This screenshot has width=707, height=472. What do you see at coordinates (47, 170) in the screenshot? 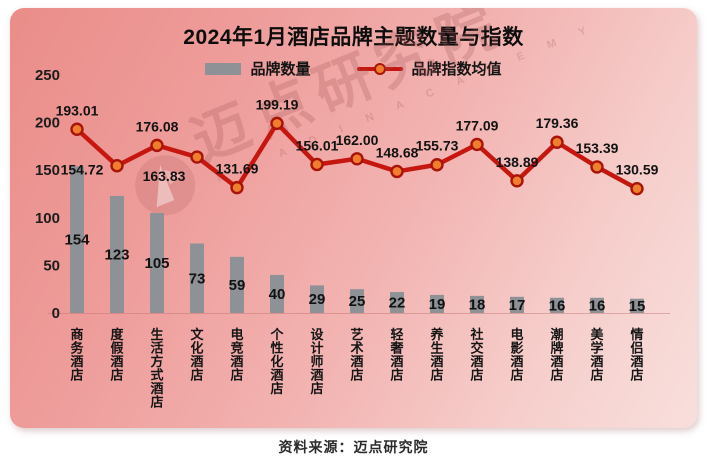
I see `svg-text: 150` at bounding box center [47, 170].